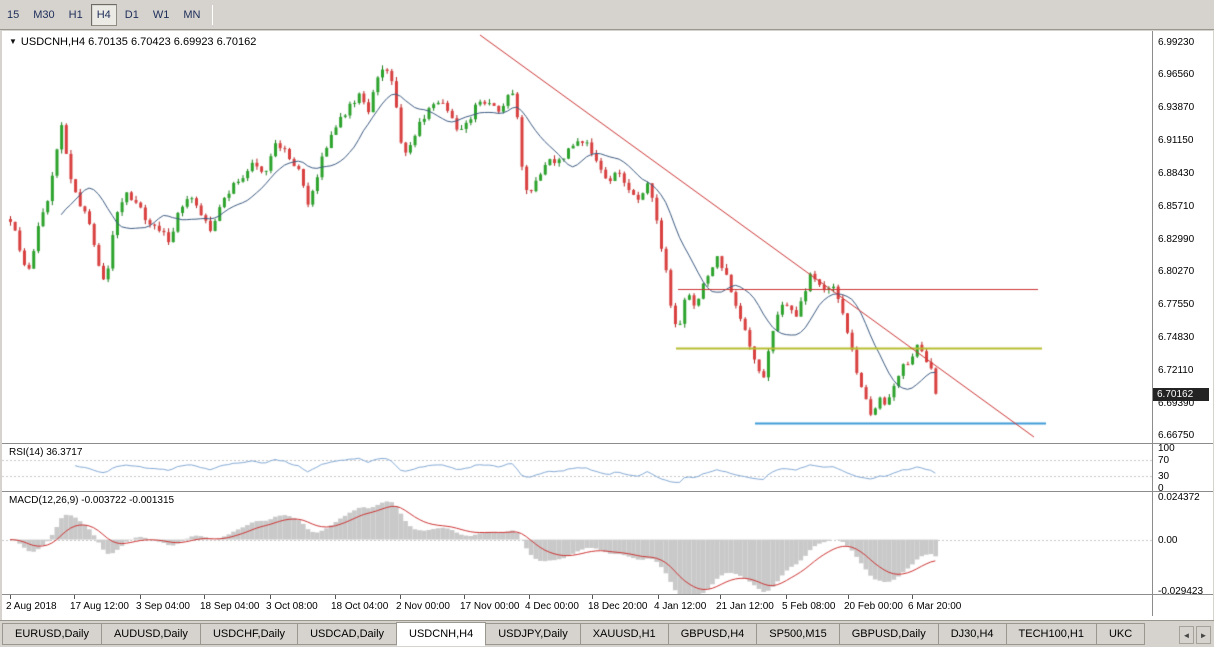 The height and width of the screenshot is (647, 1214). Describe the element at coordinates (1120, 634) in the screenshot. I see `chart-tab-ukc: UKC` at that location.